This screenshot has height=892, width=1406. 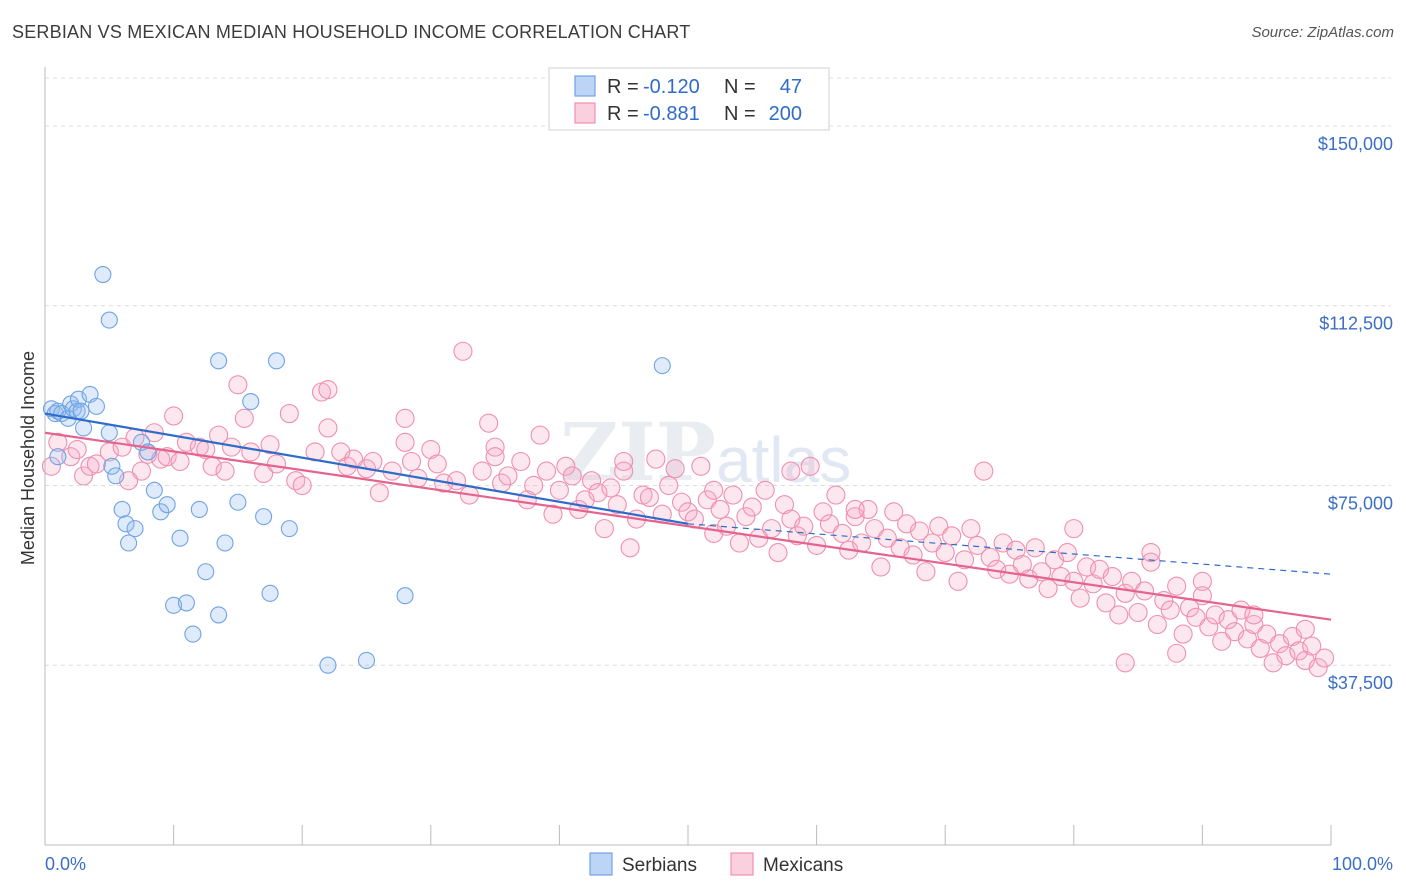 What do you see at coordinates (783, 460) in the screenshot?
I see `watermark-atlas: atlas` at bounding box center [783, 460].